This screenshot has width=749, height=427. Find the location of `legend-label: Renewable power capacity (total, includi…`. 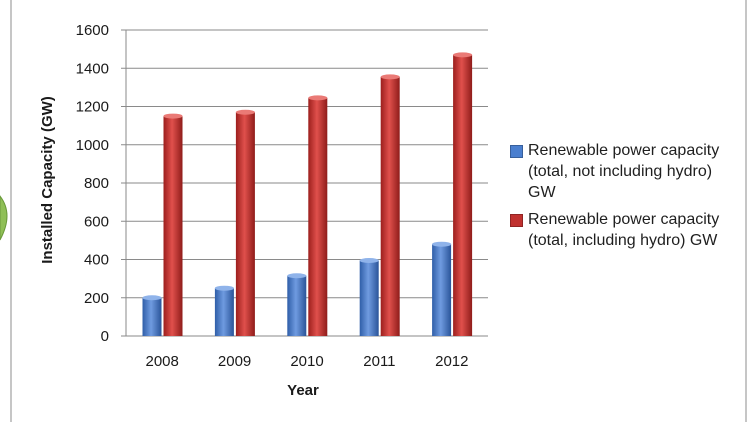

legend-label: Renewable power capacity (total, includi… is located at coordinates (624, 230).